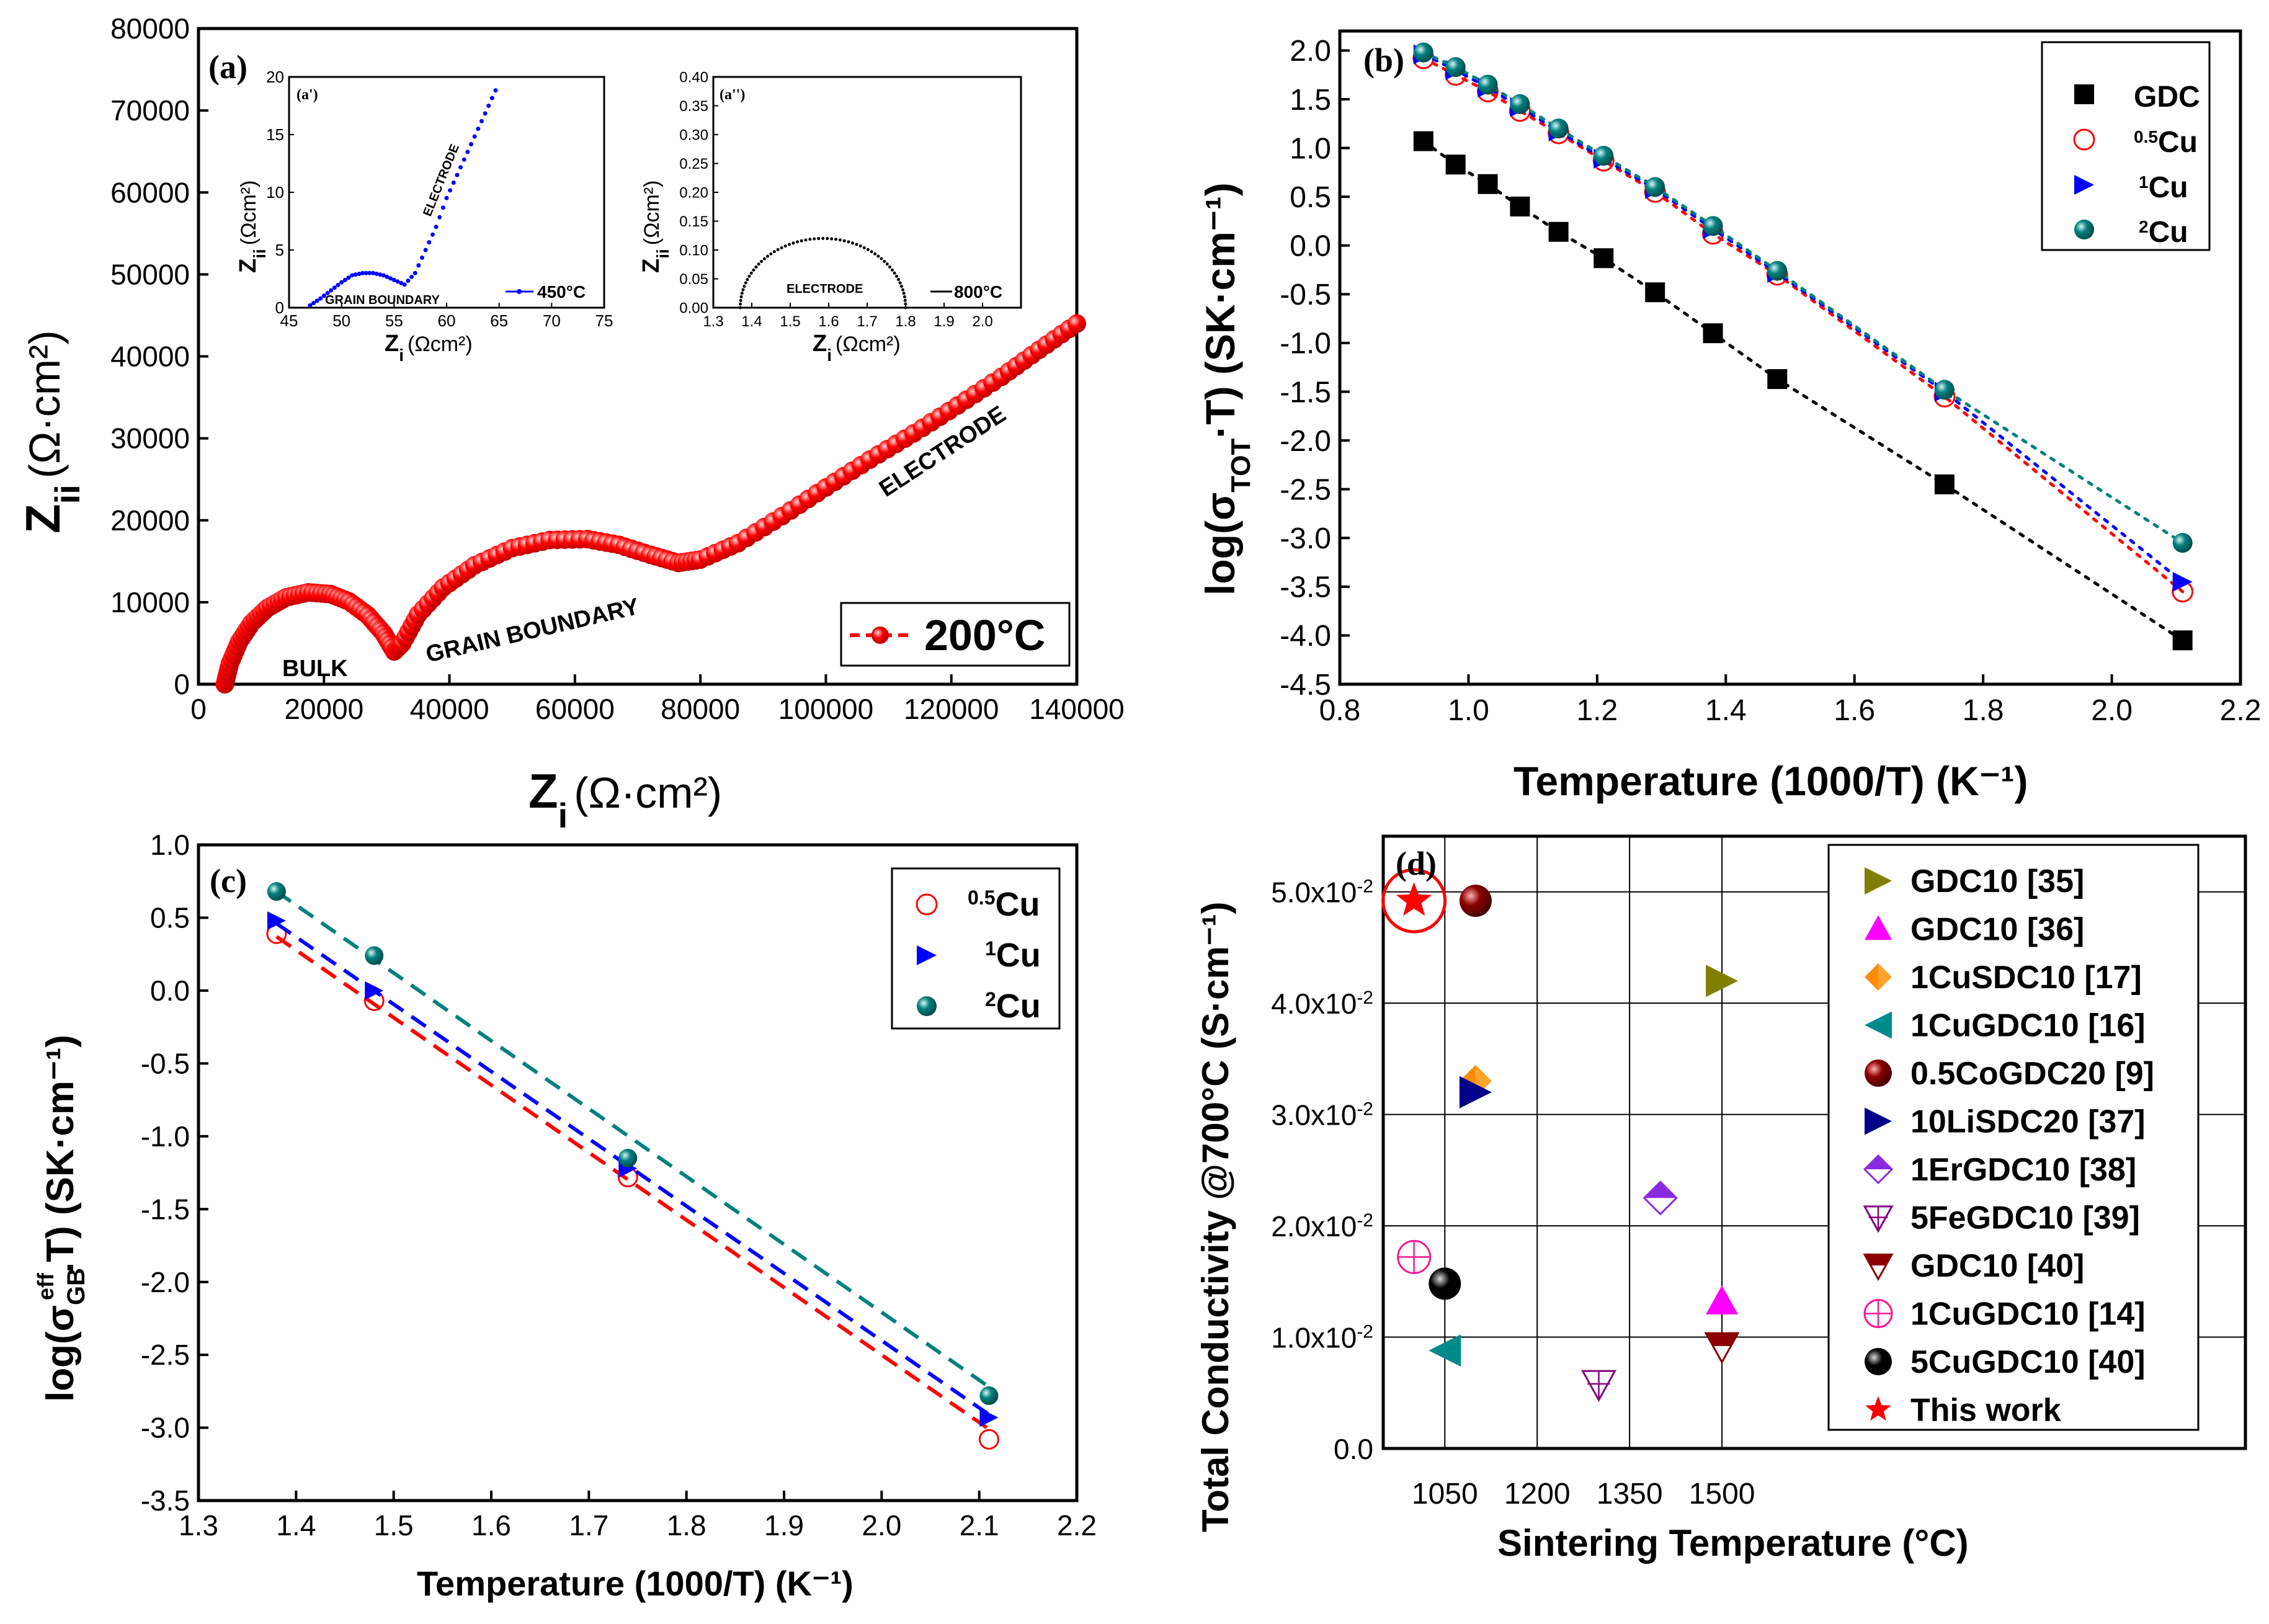 The height and width of the screenshot is (1624, 2269). I want to click on inset-a2-y-tick-label: 0.10, so click(693, 250).